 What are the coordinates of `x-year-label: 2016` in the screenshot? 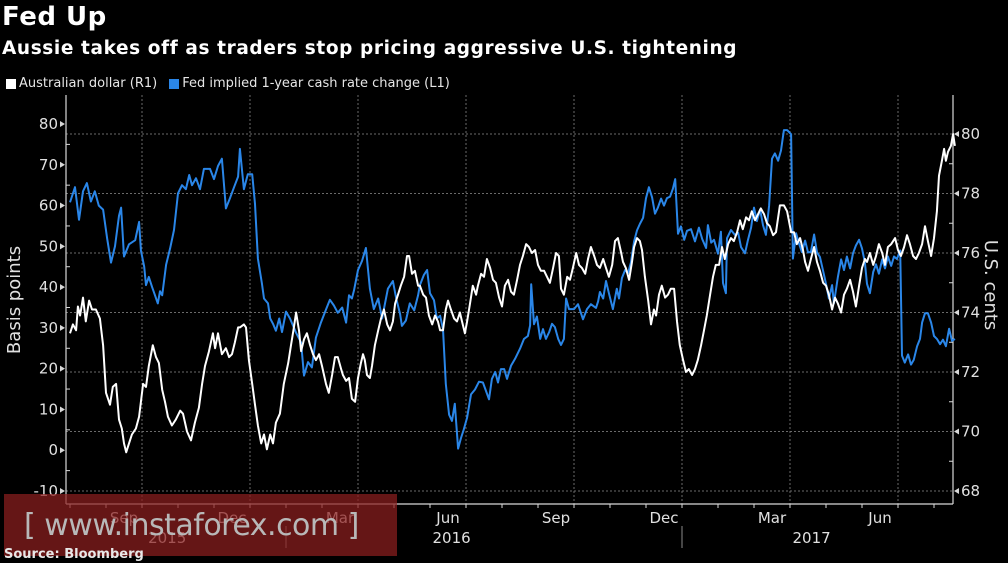 It's located at (452, 538).